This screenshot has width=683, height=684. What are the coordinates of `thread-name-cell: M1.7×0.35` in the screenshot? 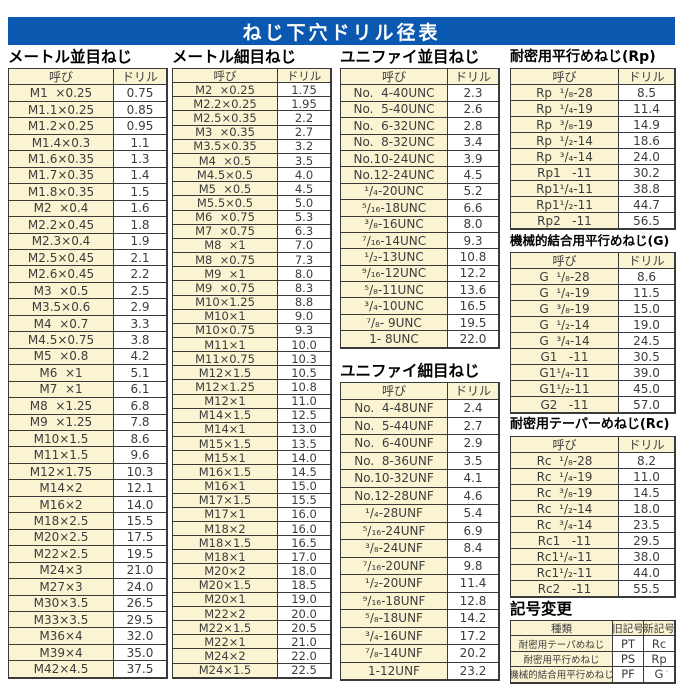 It's located at (61, 176).